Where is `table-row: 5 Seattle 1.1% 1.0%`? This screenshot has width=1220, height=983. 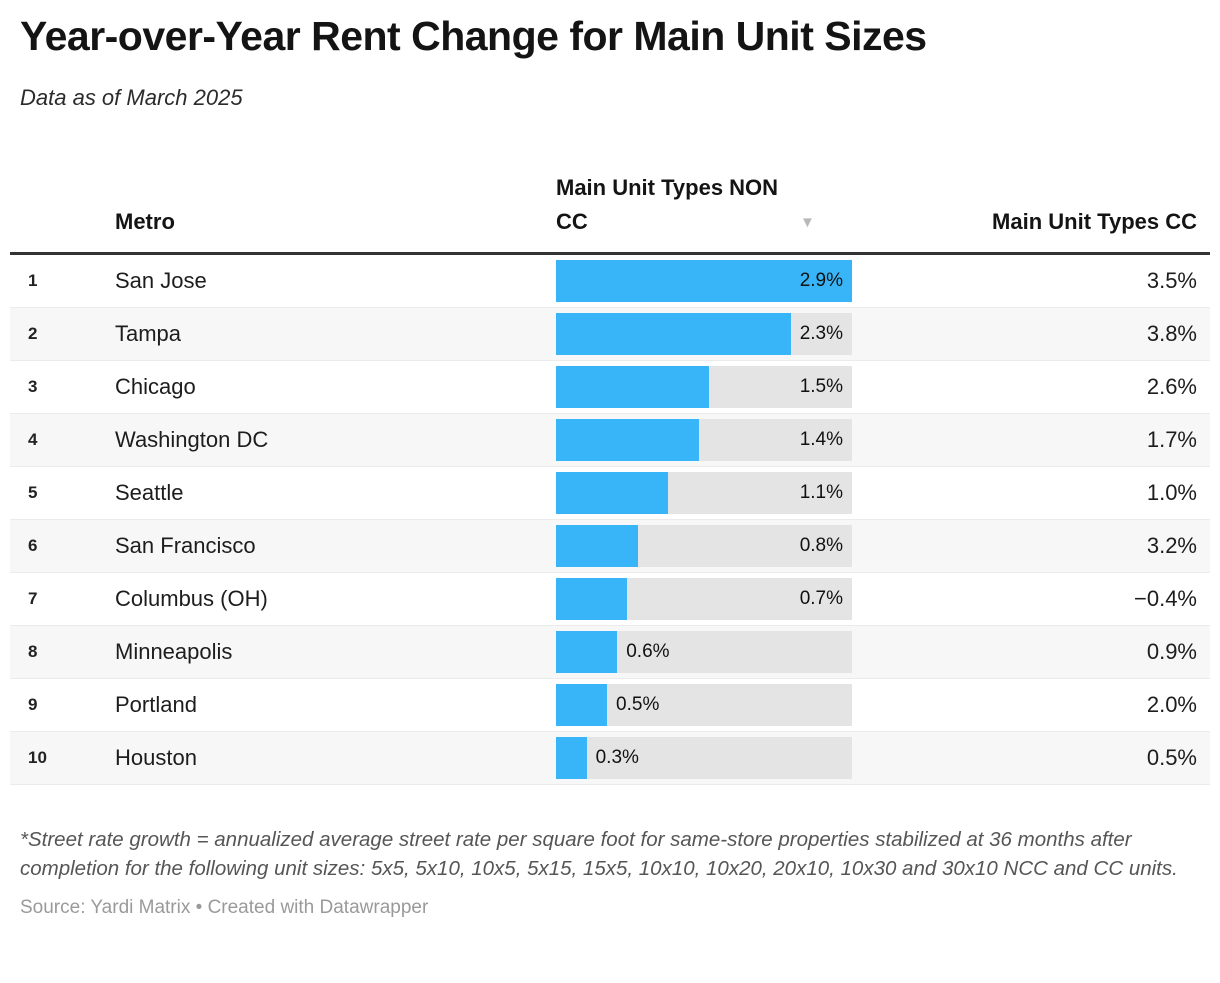 table-row: 5 Seattle 1.1% 1.0% is located at coordinates (610, 494).